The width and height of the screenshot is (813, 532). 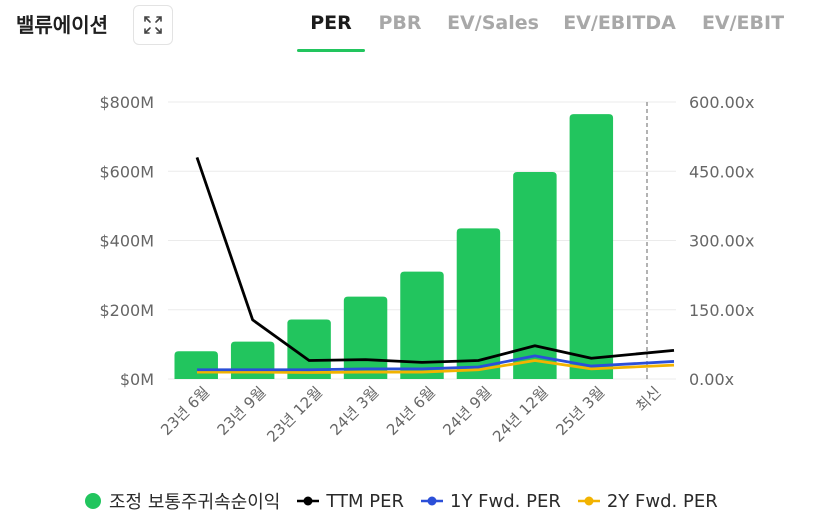 I want to click on legend-label: 조정 보통주귀속순이익, so click(x=195, y=502).